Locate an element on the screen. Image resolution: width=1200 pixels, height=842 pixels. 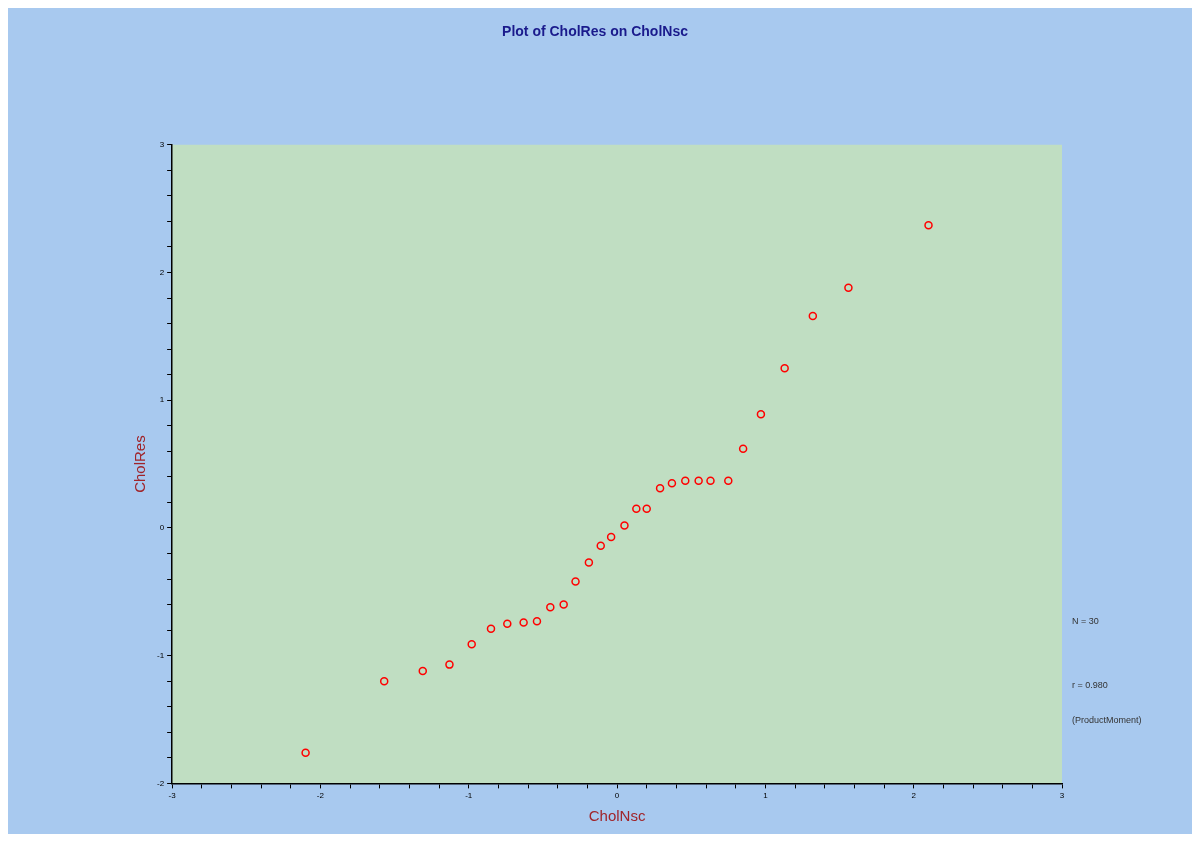
y-tick-label: 1 is located at coordinates (162, 400).